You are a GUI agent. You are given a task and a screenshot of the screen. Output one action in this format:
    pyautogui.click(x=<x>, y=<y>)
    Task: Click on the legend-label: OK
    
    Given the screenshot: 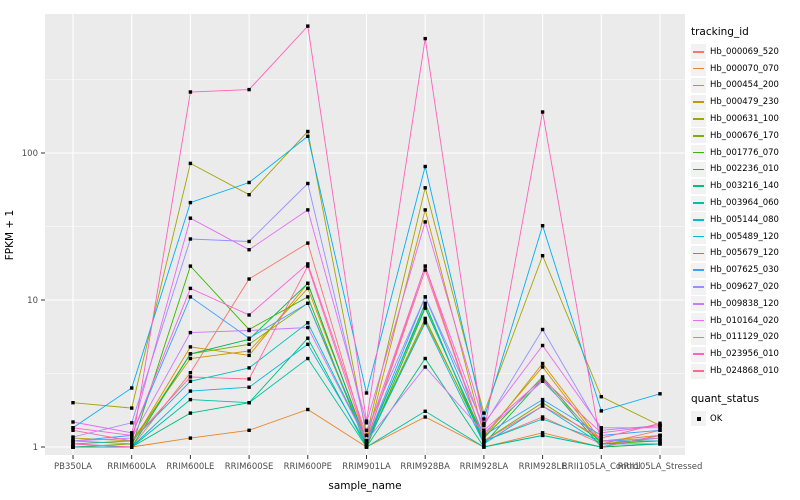 What is the action you would take?
    pyautogui.click(x=716, y=418)
    